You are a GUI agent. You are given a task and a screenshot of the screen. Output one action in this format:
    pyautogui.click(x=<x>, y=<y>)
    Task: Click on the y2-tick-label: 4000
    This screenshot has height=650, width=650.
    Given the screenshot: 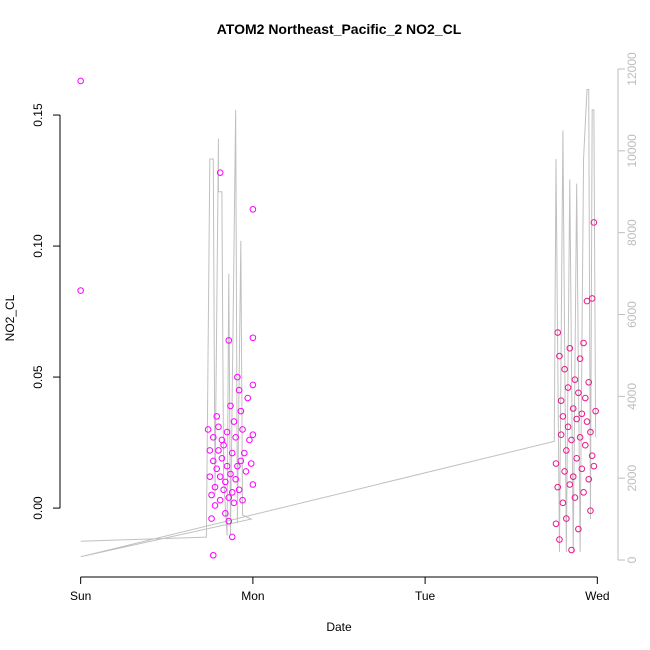 What is the action you would take?
    pyautogui.click(x=632, y=396)
    